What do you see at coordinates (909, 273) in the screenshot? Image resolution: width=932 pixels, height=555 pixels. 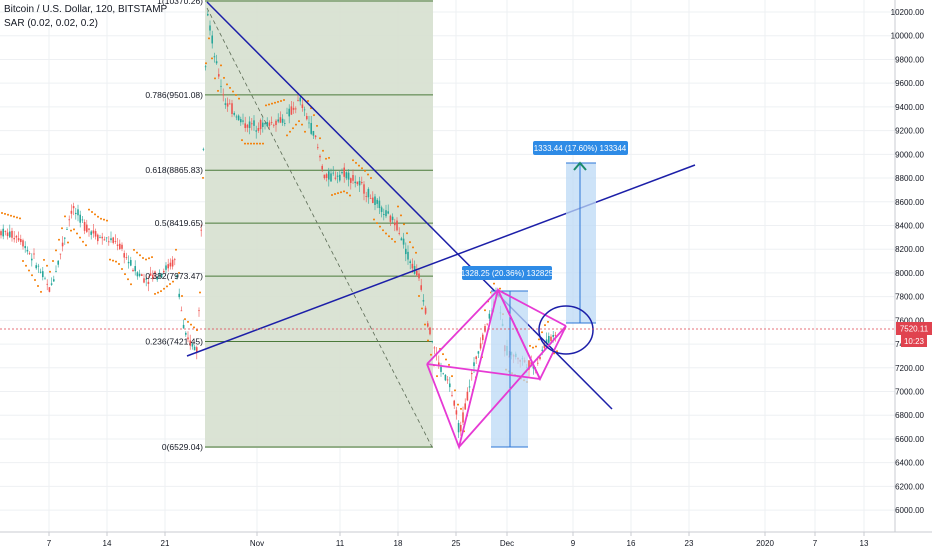 I see `price-tick-label: 8000.00` at bounding box center [909, 273].